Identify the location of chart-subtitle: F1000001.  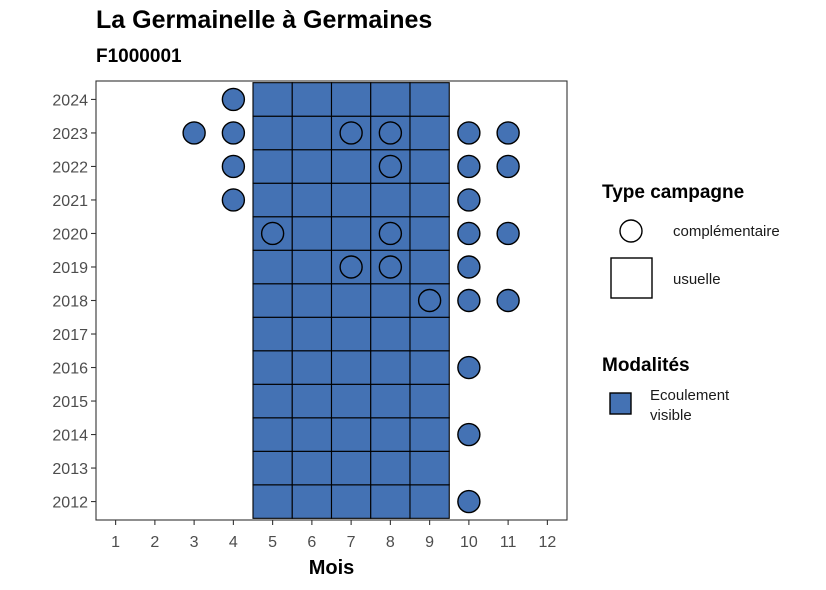
(139, 56).